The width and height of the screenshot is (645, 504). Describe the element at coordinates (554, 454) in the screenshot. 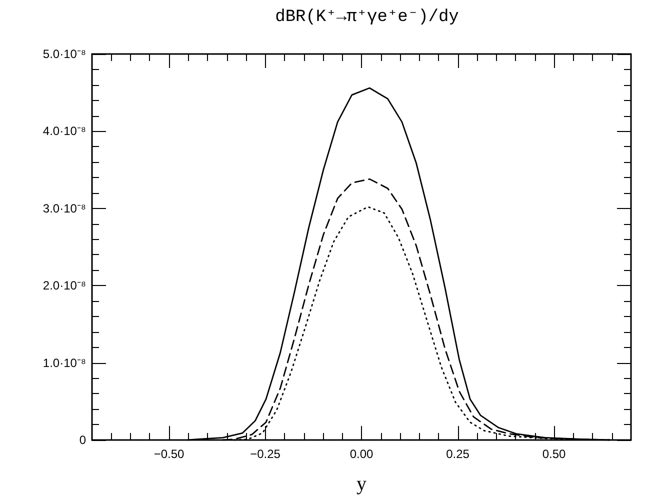

I see `x-tick-label: 0.50` at that location.